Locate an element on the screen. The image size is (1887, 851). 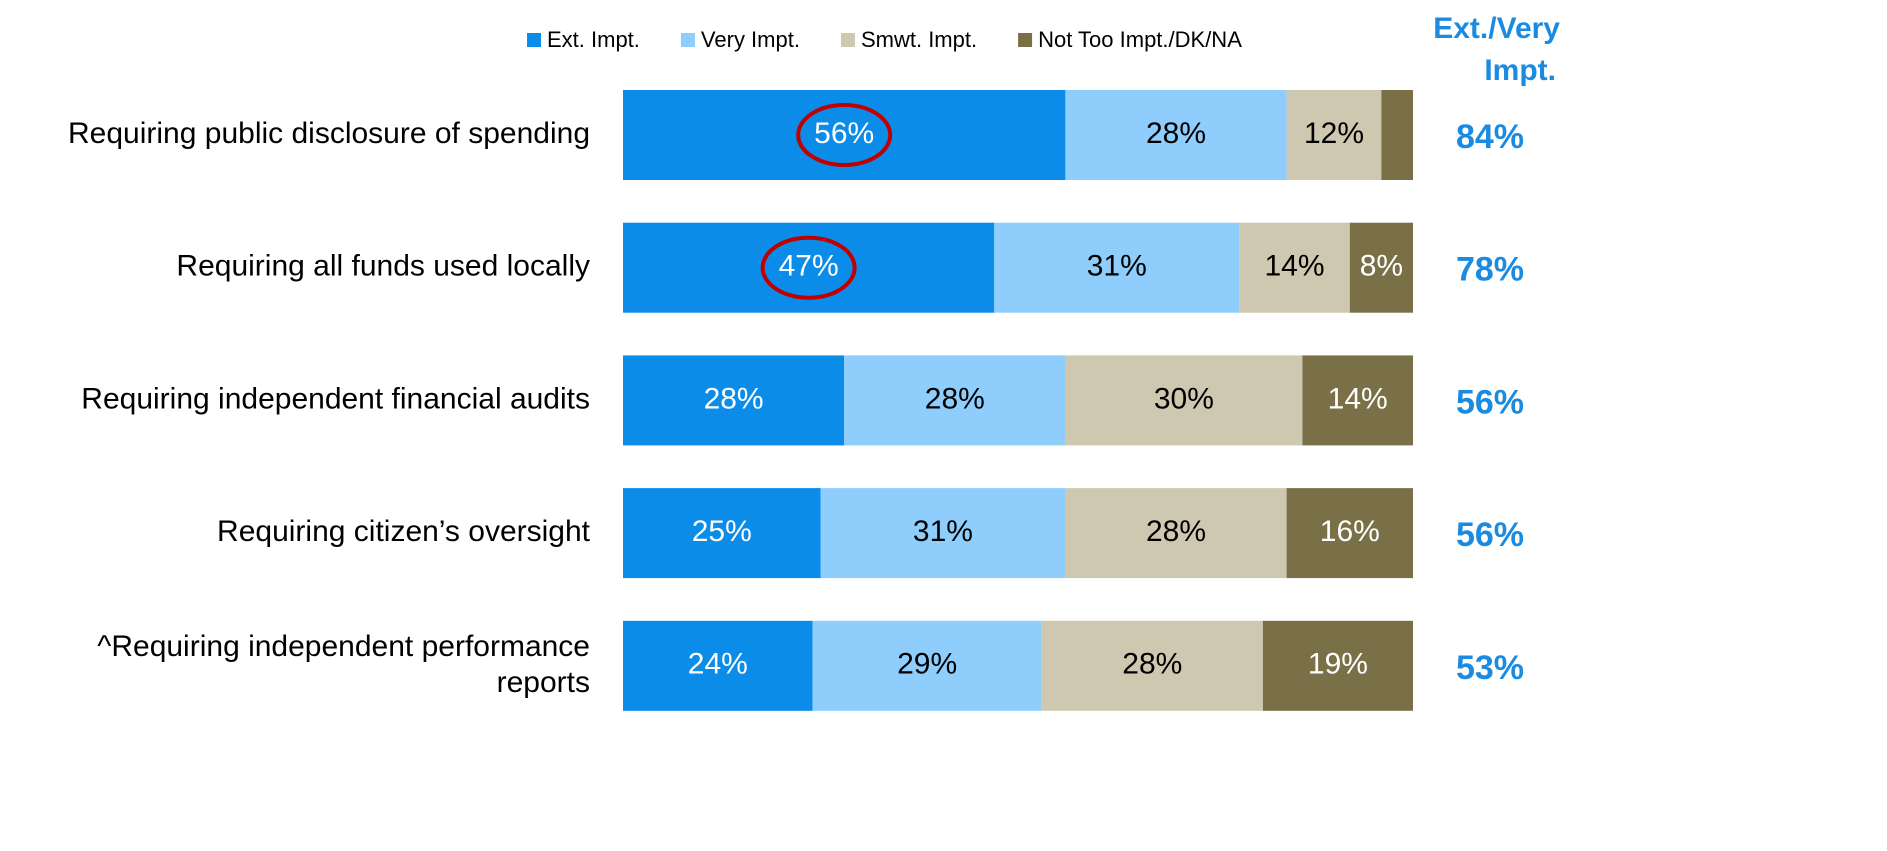
legend-label: Smwt. Impt. is located at coordinates (919, 39).